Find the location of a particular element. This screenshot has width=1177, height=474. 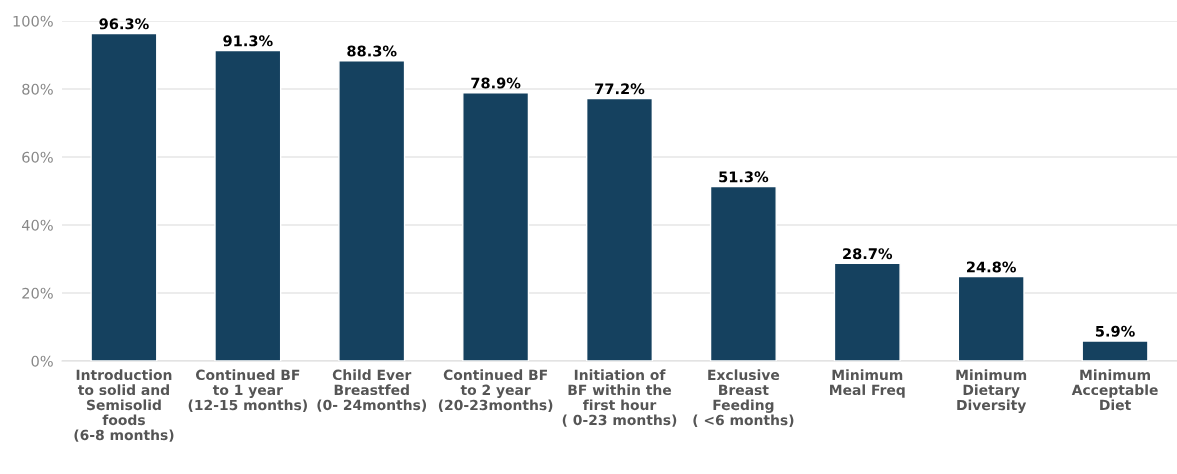

y-tick-label: 100% is located at coordinates (33, 21).